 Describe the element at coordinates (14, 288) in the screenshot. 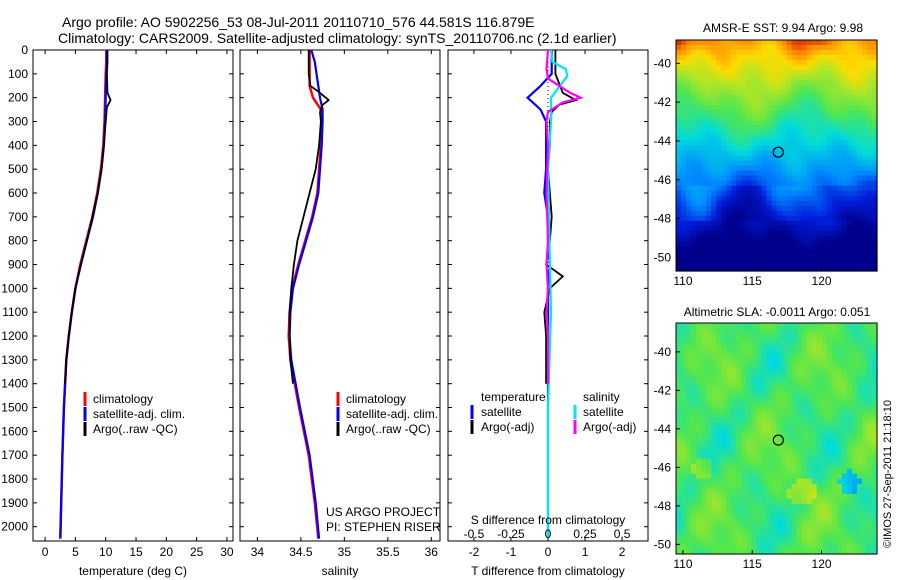

I see `ytick-label: 1000` at that location.